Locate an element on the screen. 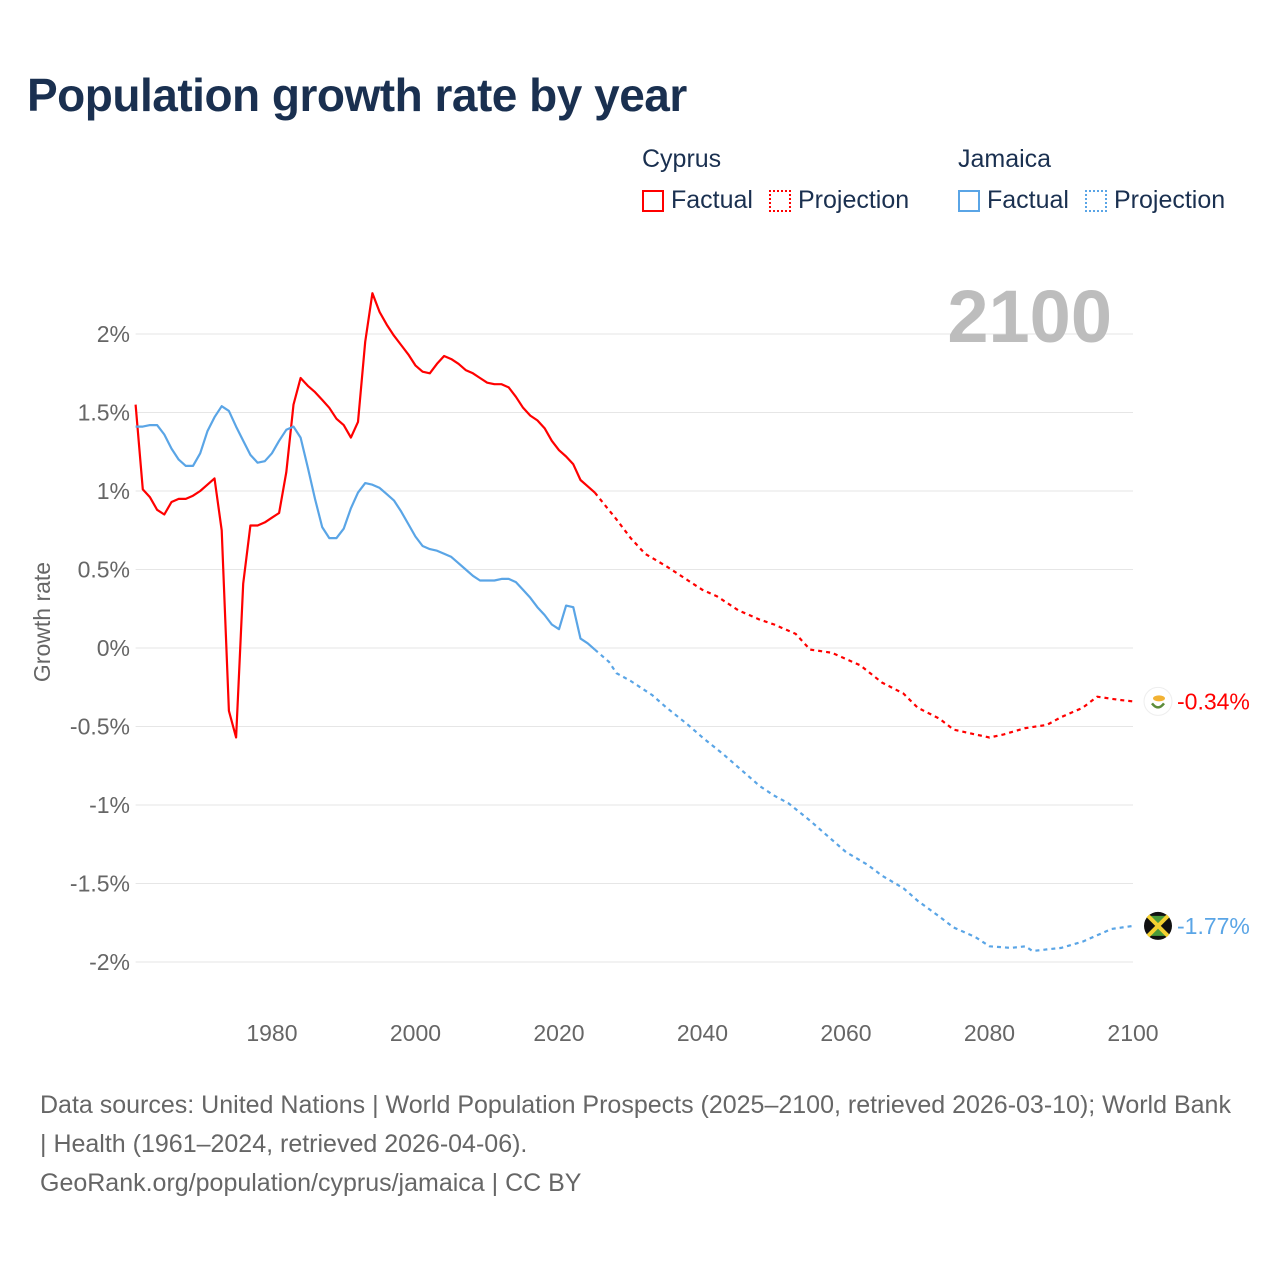 Image resolution: width=1280 pixels, height=1280 pixels. y-axis-label: Growth rate is located at coordinates (42, 622).